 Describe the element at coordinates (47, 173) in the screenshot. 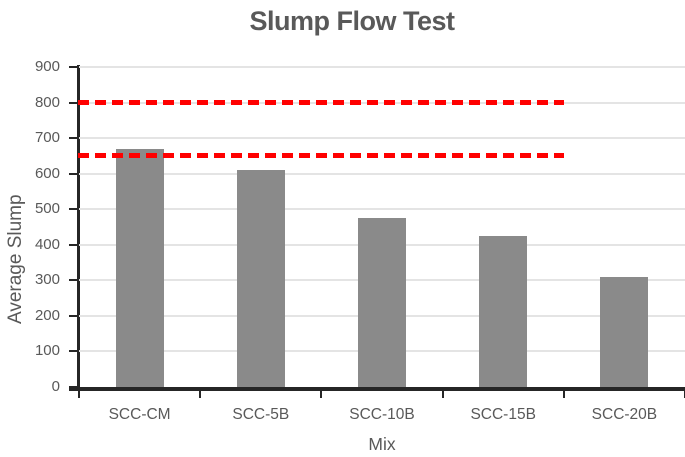

I see `y-tick-label: 600` at that location.